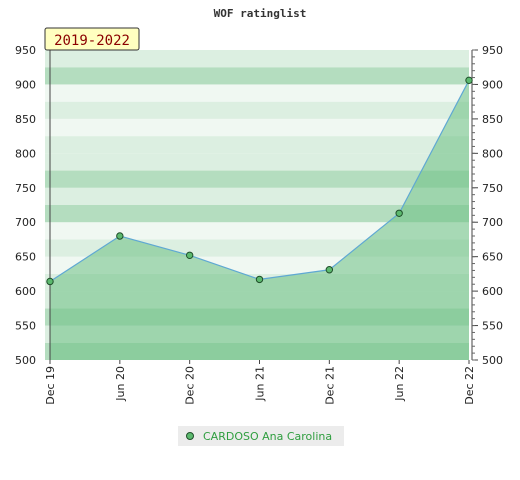 Image resolution: width=520 pixels, height=480 pixels. Describe the element at coordinates (190, 436) in the screenshot. I see `legend-marker` at that location.